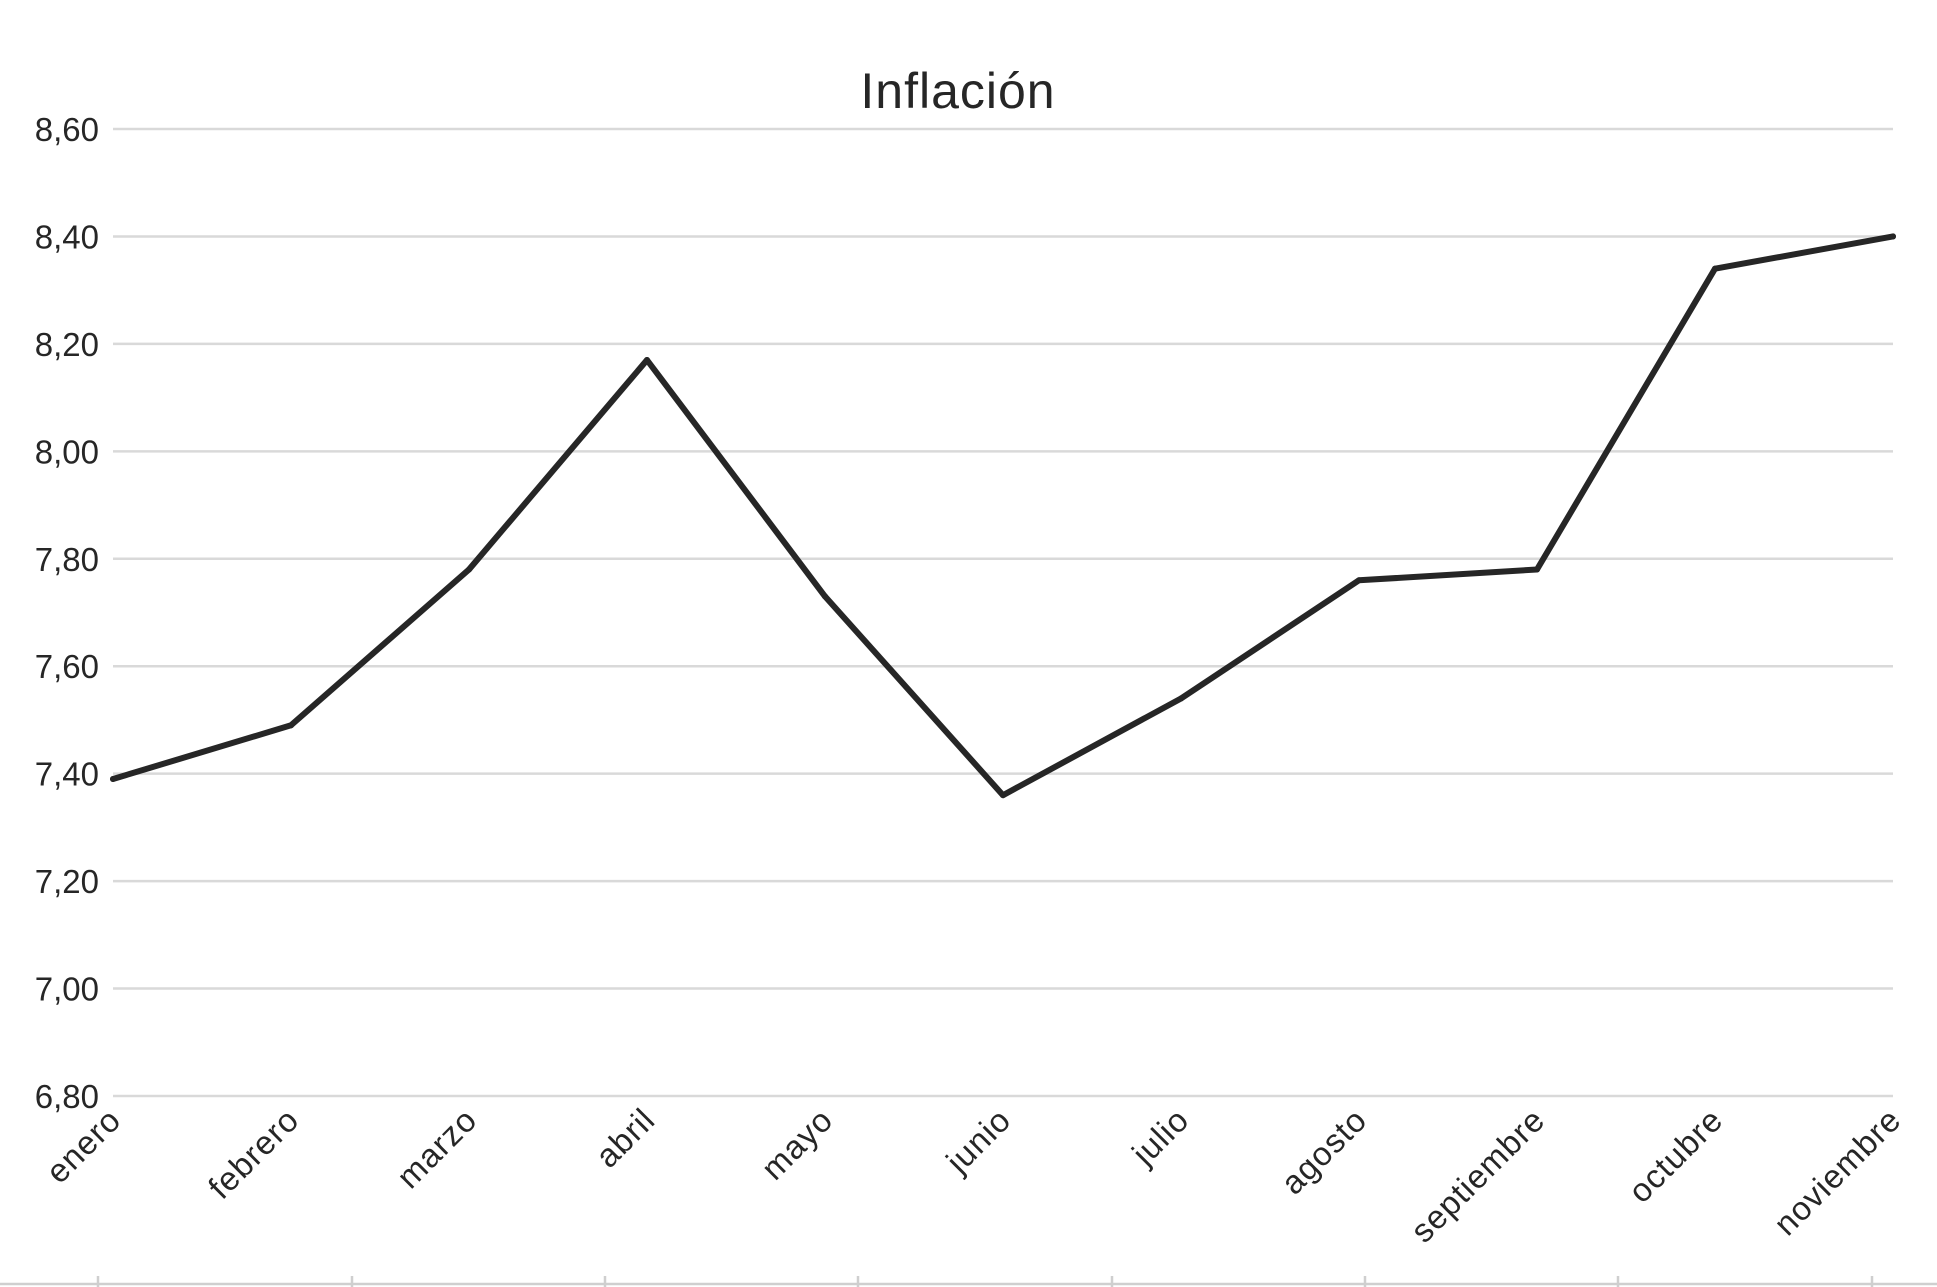 The height and width of the screenshot is (1287, 1937). What do you see at coordinates (436, 1148) in the screenshot?
I see `x-tick-label: marzo` at bounding box center [436, 1148].